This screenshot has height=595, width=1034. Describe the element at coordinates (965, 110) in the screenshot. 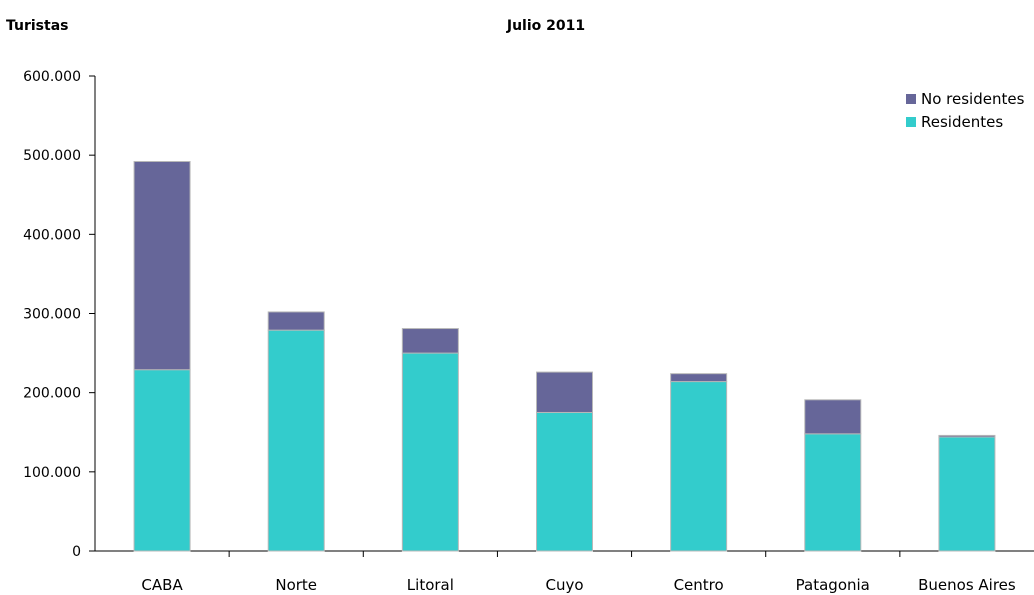

I see `legend: No residentes Residentes` at that location.